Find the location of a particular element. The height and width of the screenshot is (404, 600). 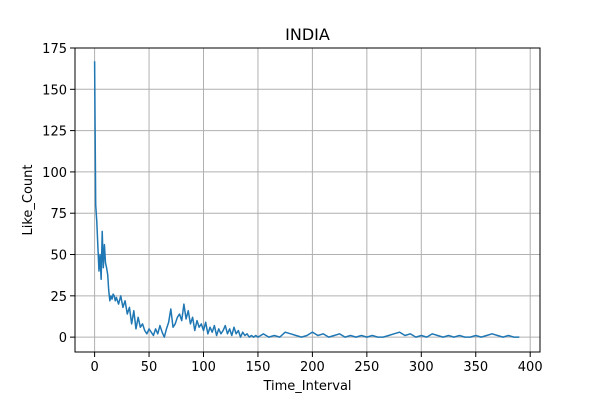

x-tick-label: 150 is located at coordinates (258, 367).